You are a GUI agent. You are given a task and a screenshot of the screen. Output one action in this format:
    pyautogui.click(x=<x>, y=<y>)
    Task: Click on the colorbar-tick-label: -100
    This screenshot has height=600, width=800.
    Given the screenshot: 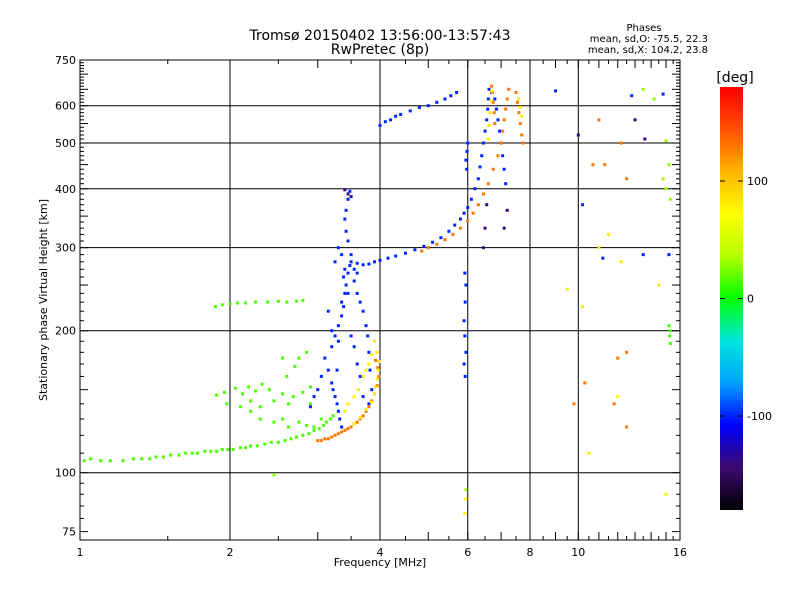 What is the action you would take?
    pyautogui.click(x=759, y=416)
    